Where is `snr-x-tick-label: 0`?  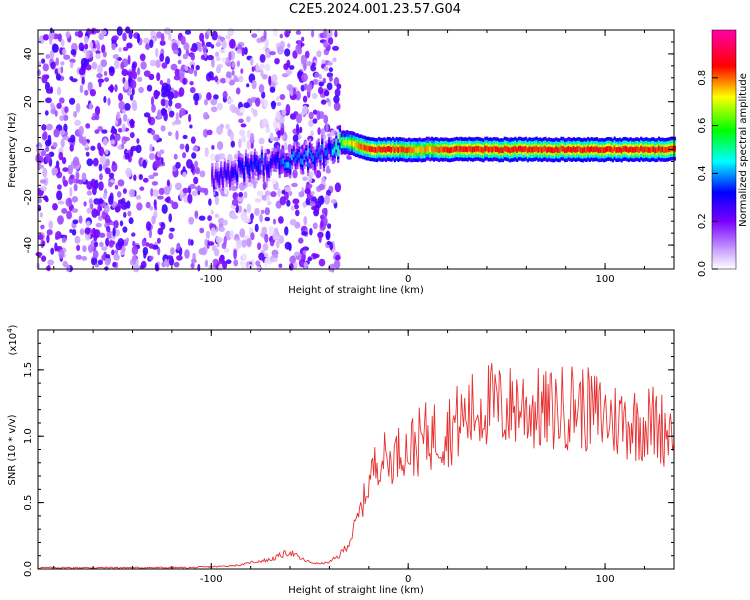 snr-x-tick-label: 0 is located at coordinates (408, 579).